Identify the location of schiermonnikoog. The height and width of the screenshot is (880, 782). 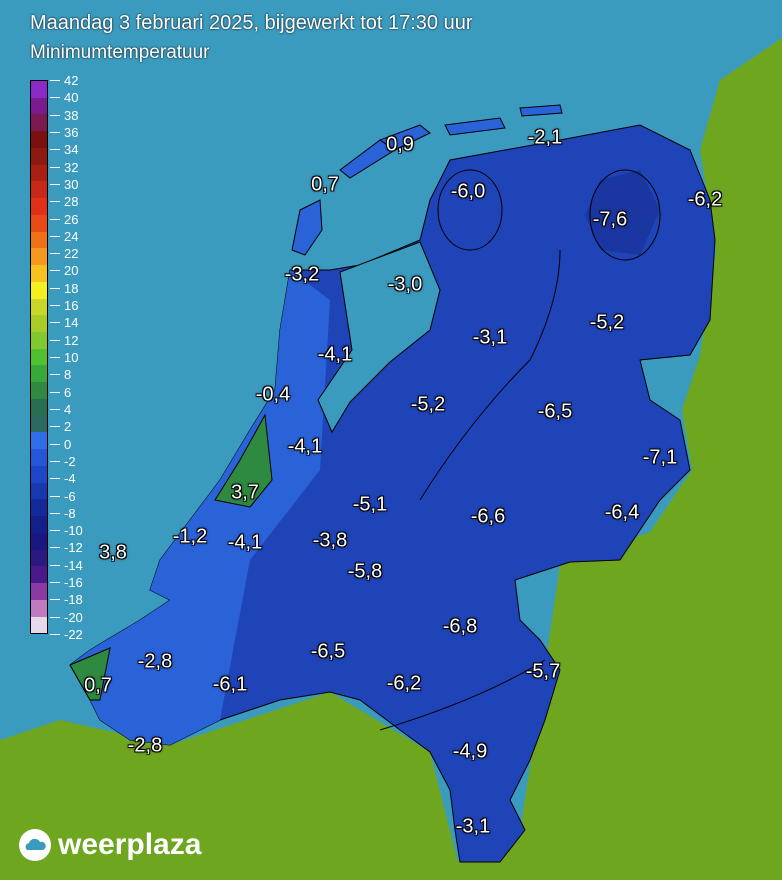
(541, 110).